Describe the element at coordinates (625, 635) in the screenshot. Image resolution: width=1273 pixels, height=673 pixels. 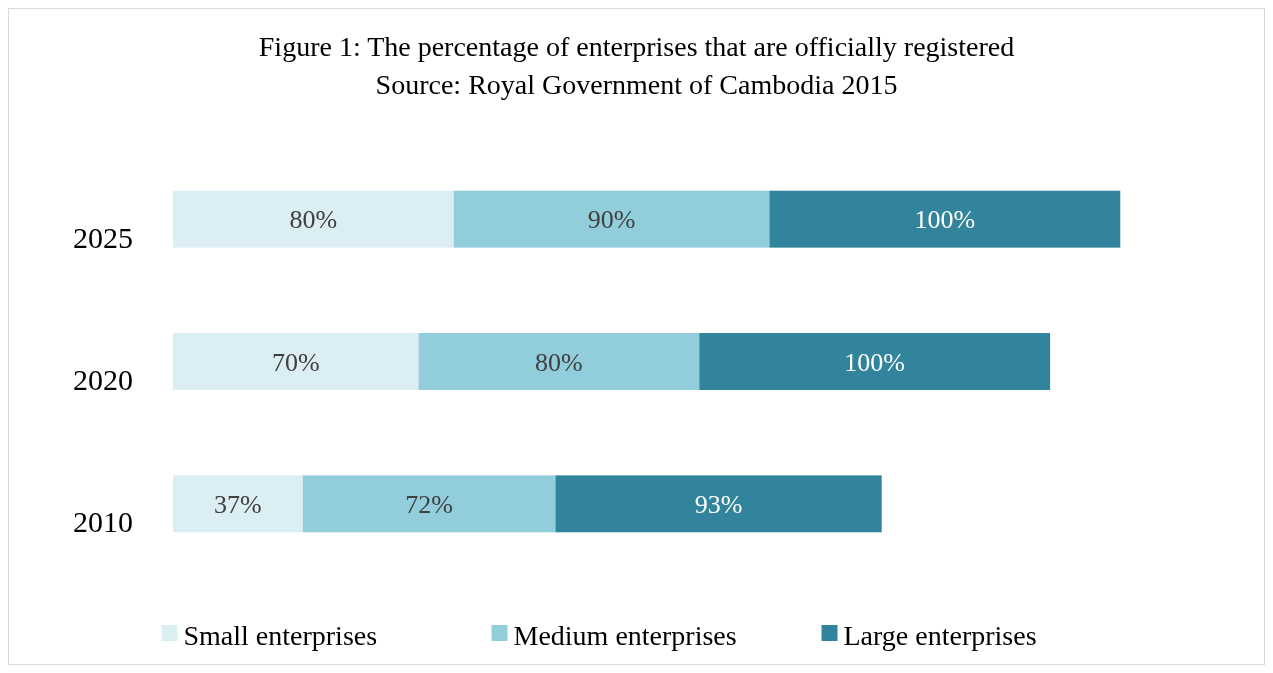
I see `legend-label: Medium enterprises` at that location.